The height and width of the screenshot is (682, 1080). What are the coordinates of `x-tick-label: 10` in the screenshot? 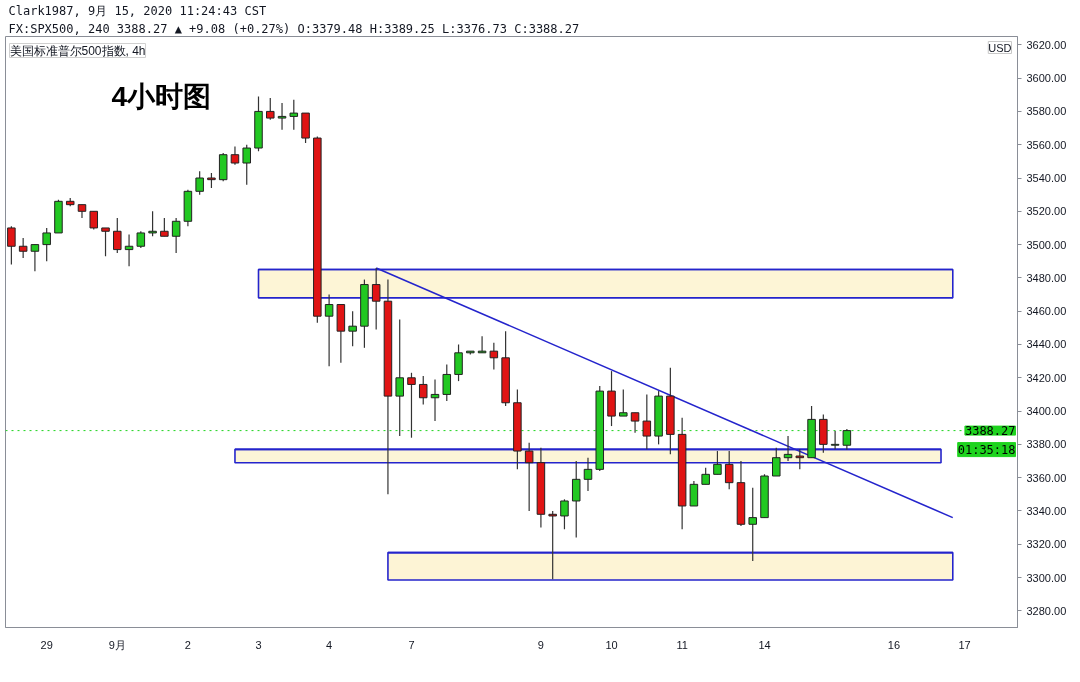 It's located at (611, 644).